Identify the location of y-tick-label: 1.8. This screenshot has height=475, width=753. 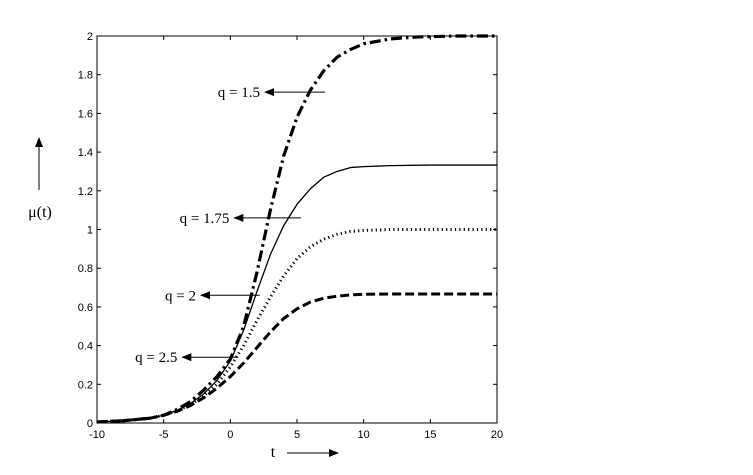
(85, 76).